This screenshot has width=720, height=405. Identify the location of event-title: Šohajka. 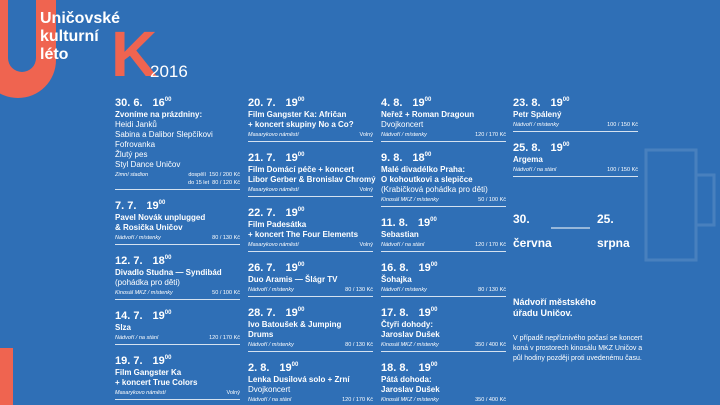
(396, 279).